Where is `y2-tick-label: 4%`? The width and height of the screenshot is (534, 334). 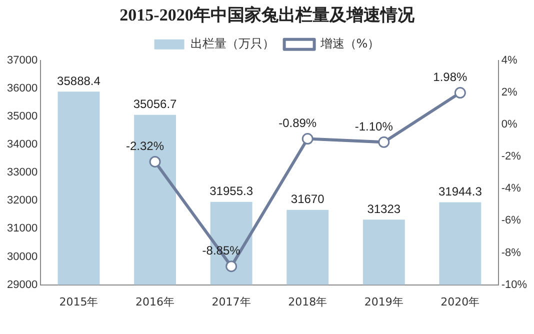
y2-tick-label: 4% is located at coordinates (509, 60).